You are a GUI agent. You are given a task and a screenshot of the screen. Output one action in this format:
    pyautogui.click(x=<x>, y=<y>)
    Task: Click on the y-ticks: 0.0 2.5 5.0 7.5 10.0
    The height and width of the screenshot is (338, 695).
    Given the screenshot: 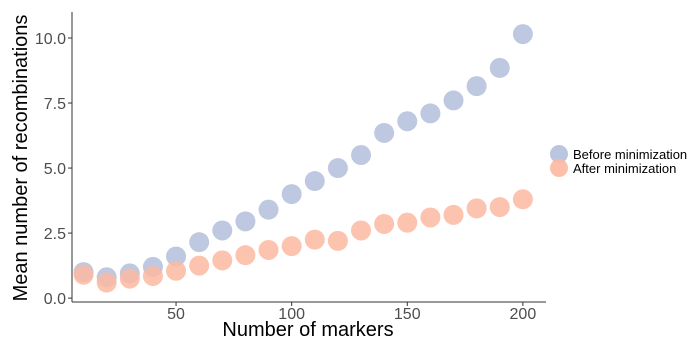 What is the action you would take?
    pyautogui.click(x=53, y=169)
    